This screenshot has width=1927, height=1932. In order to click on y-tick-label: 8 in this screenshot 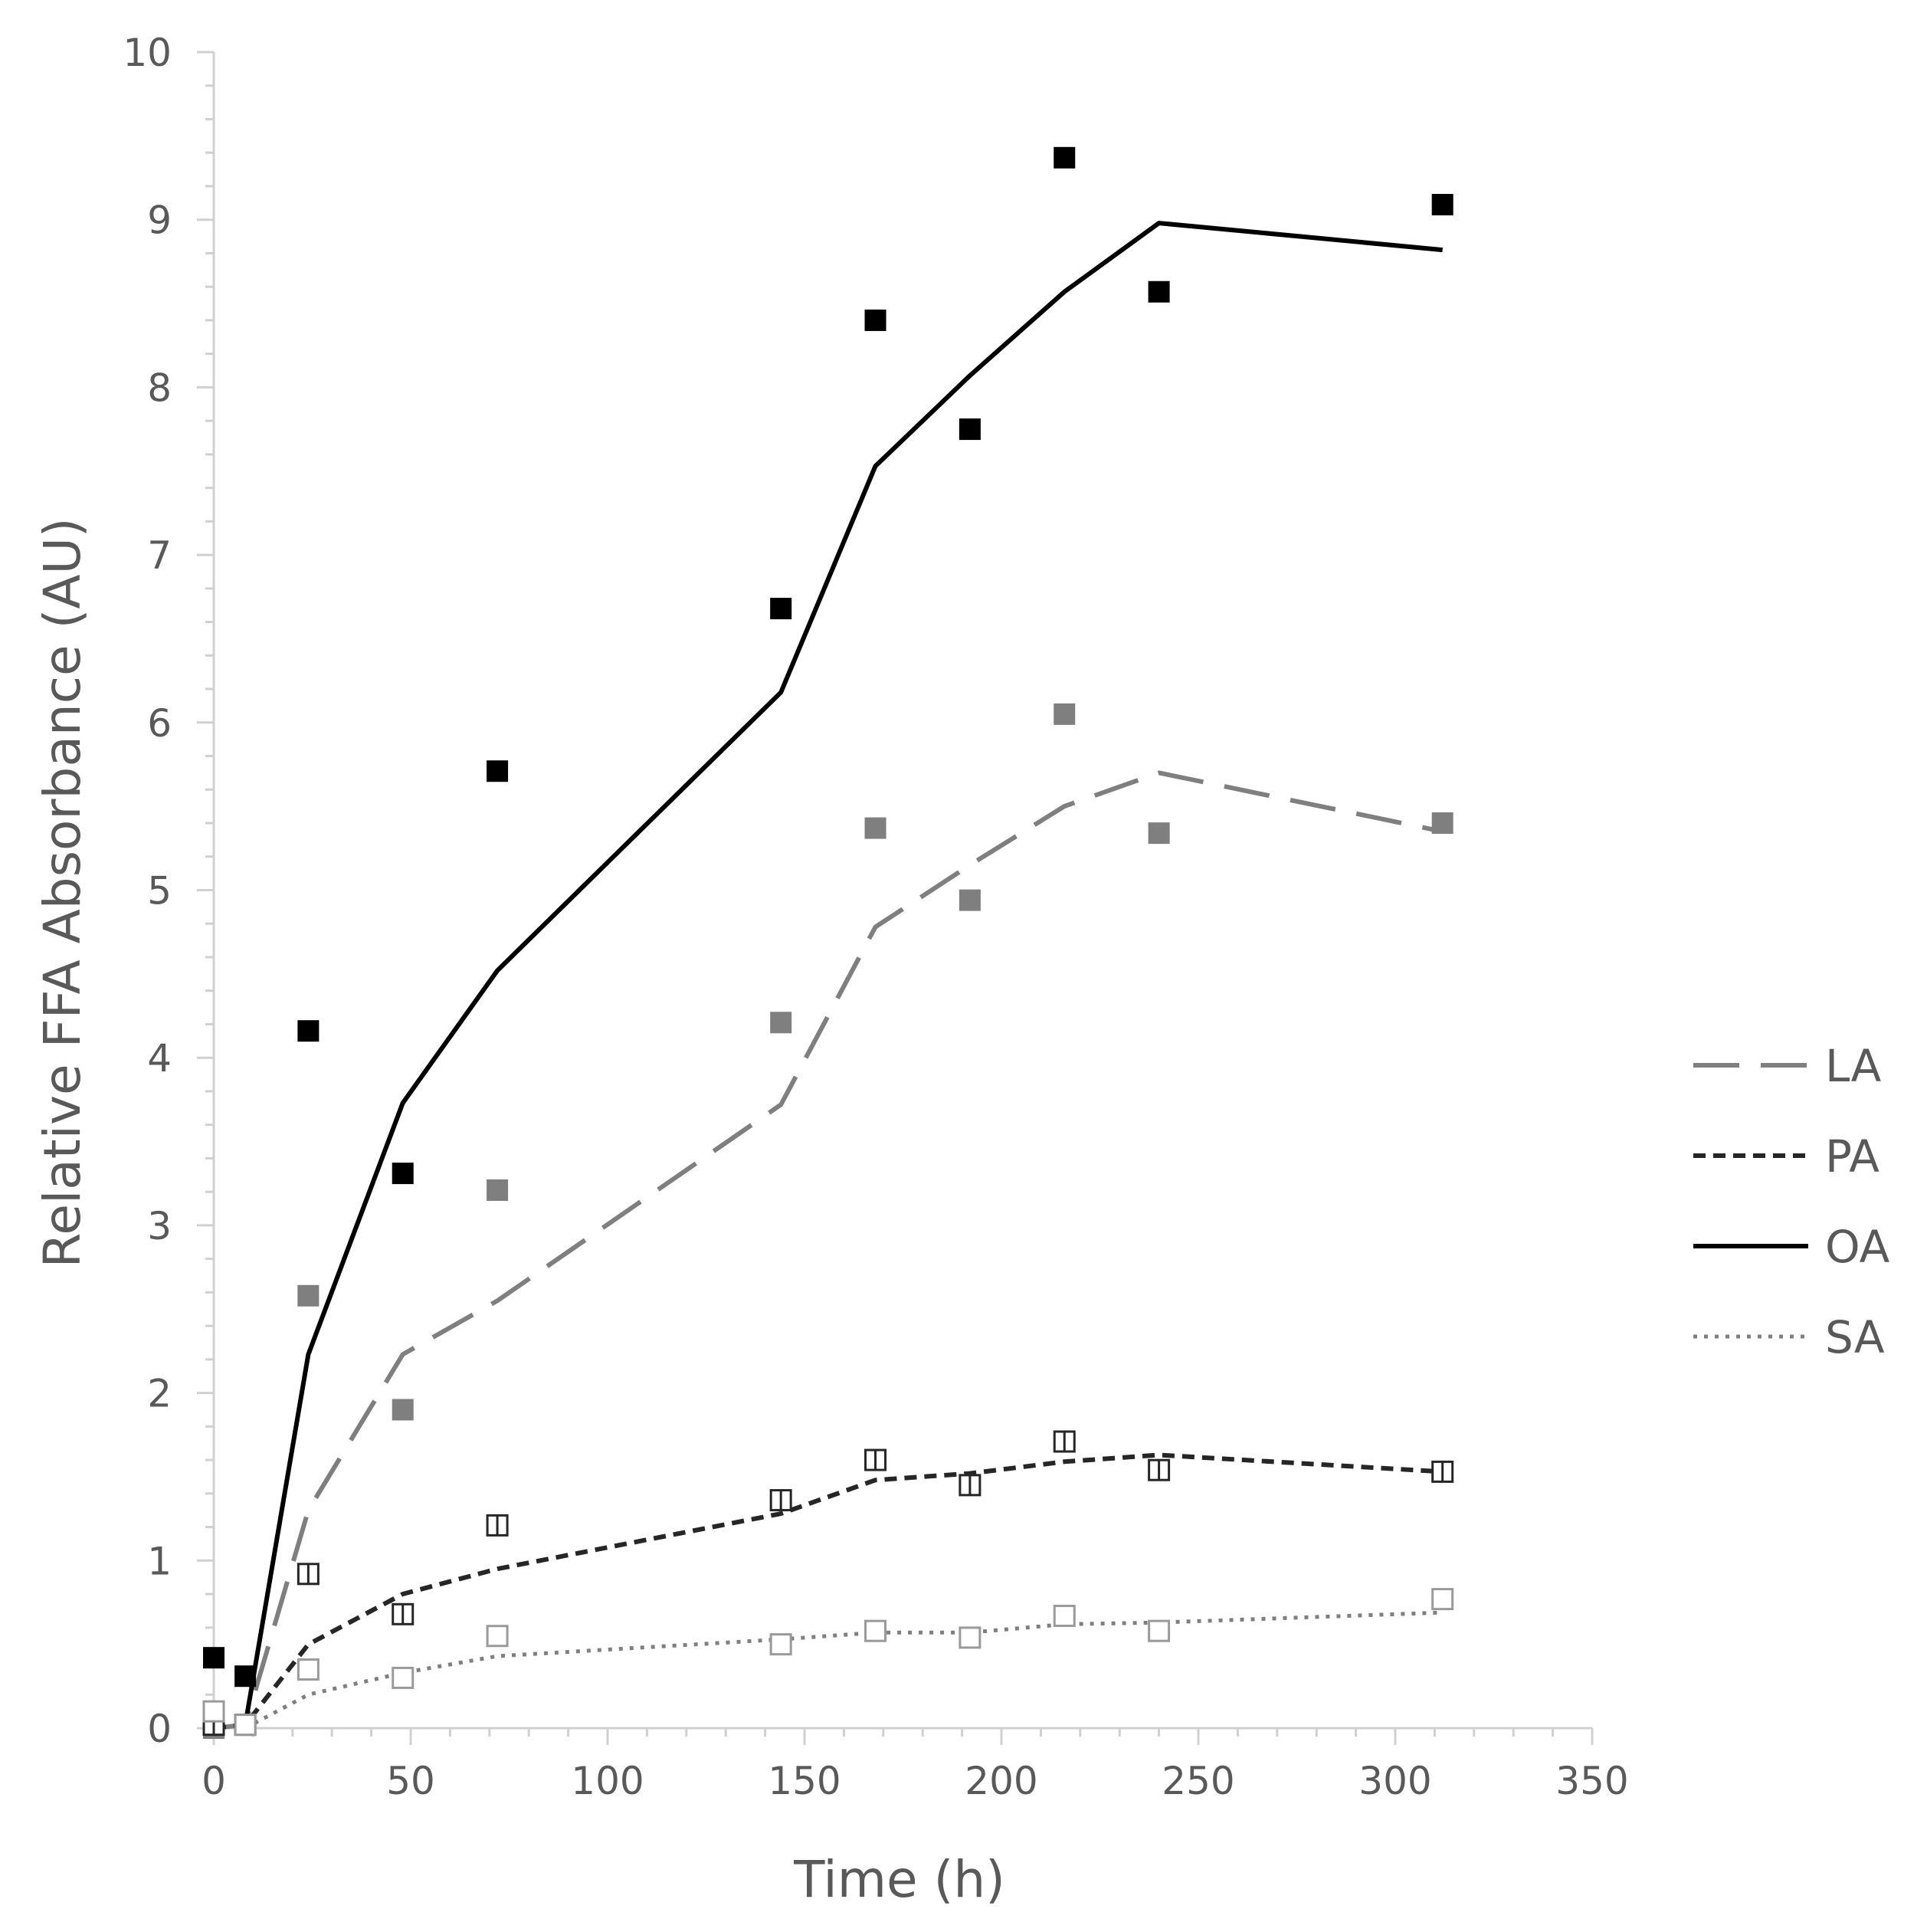, I will do `click(159, 388)`.